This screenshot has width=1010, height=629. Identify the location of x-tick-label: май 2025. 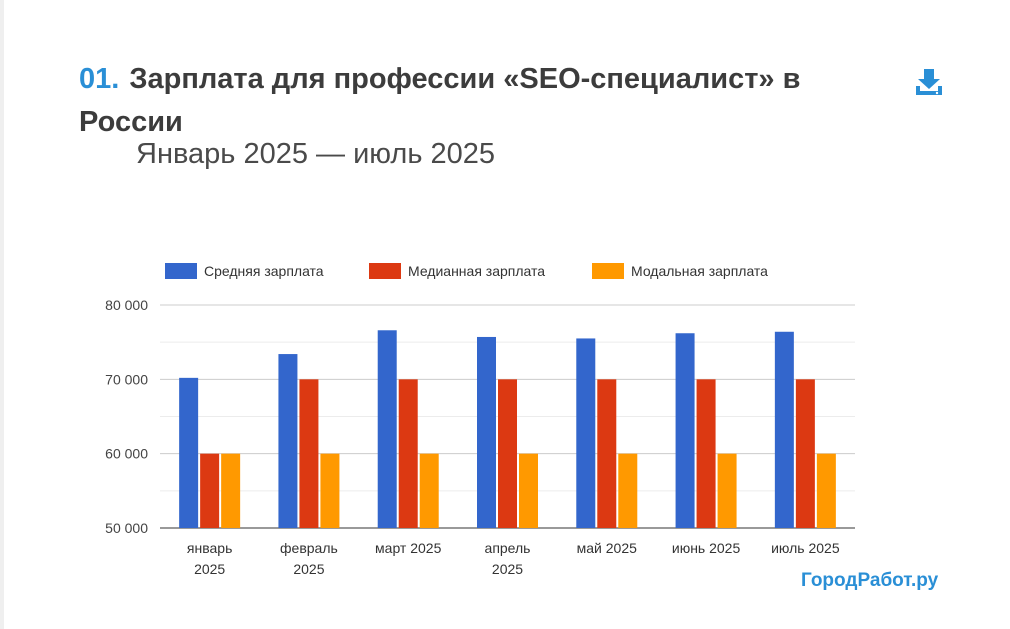
(607, 548).